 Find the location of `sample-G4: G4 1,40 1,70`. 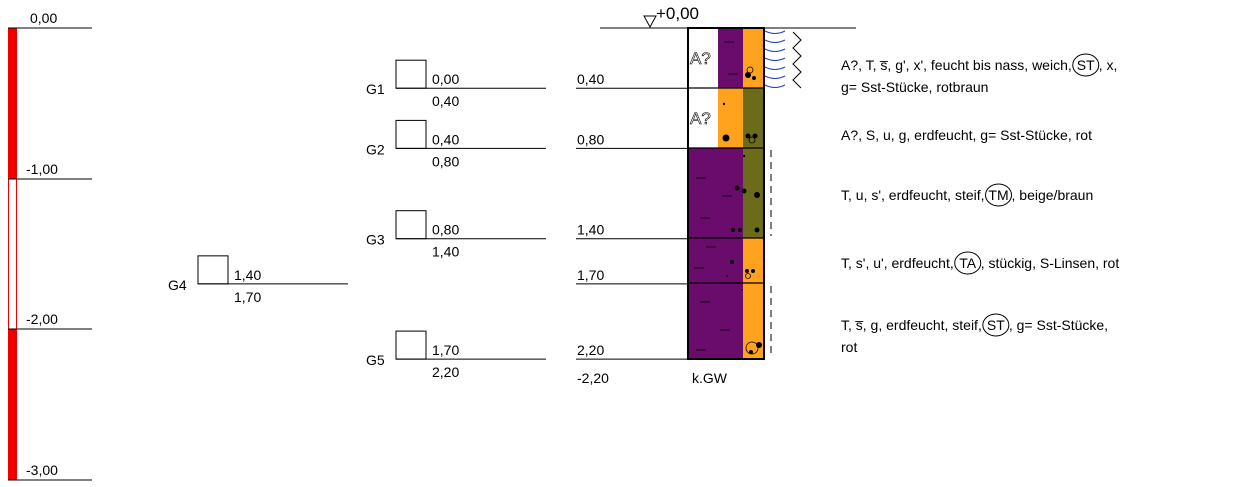

sample-G4: G4 1,40 1,70 is located at coordinates (258, 280).